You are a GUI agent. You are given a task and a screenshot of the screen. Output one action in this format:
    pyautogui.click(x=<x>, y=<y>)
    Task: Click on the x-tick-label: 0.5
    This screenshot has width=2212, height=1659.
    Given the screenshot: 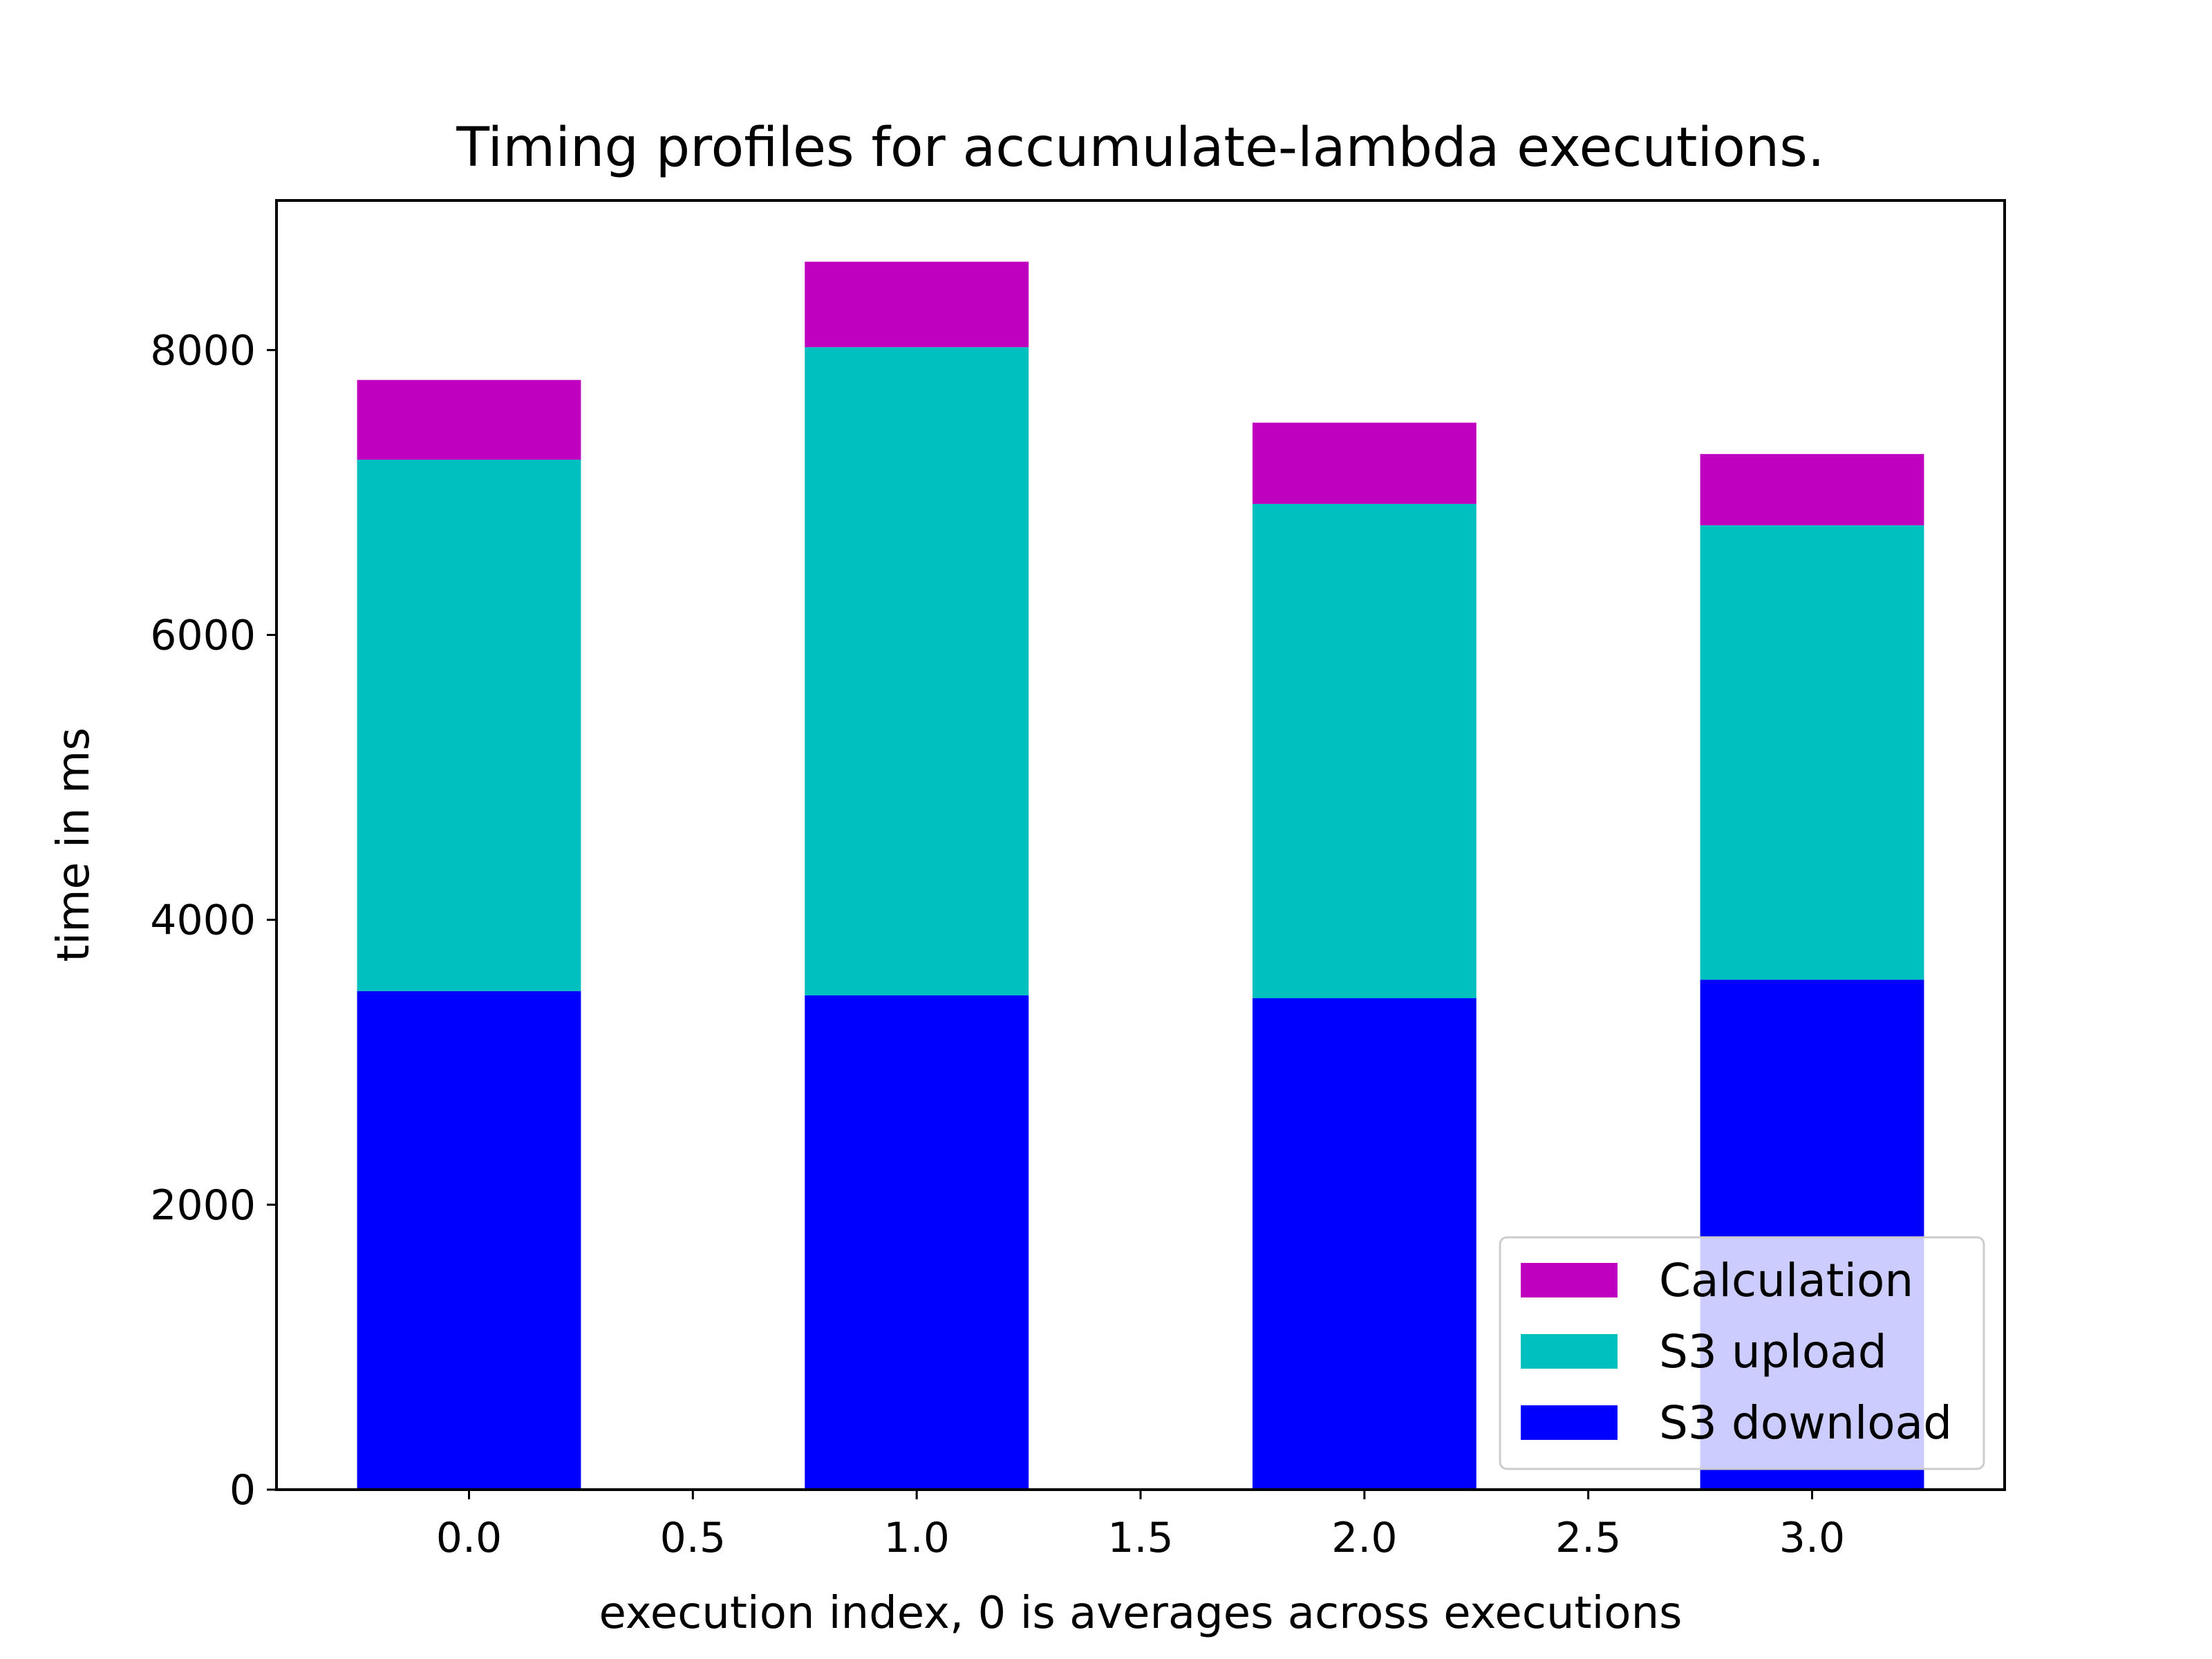 What is the action you would take?
    pyautogui.click(x=693, y=1538)
    